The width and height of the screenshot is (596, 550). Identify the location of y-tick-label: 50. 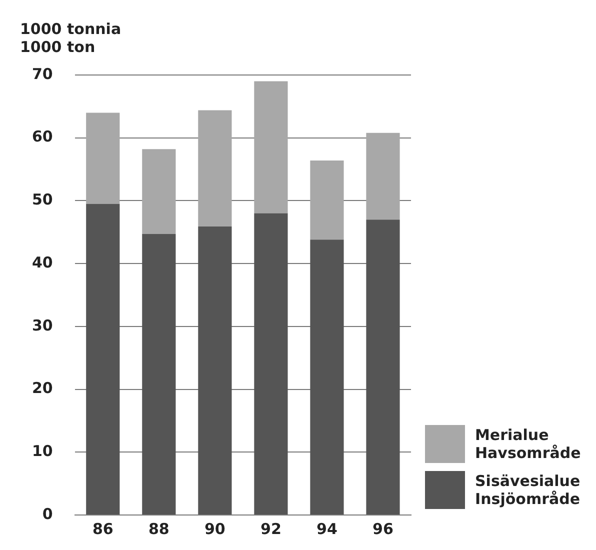
(42, 199).